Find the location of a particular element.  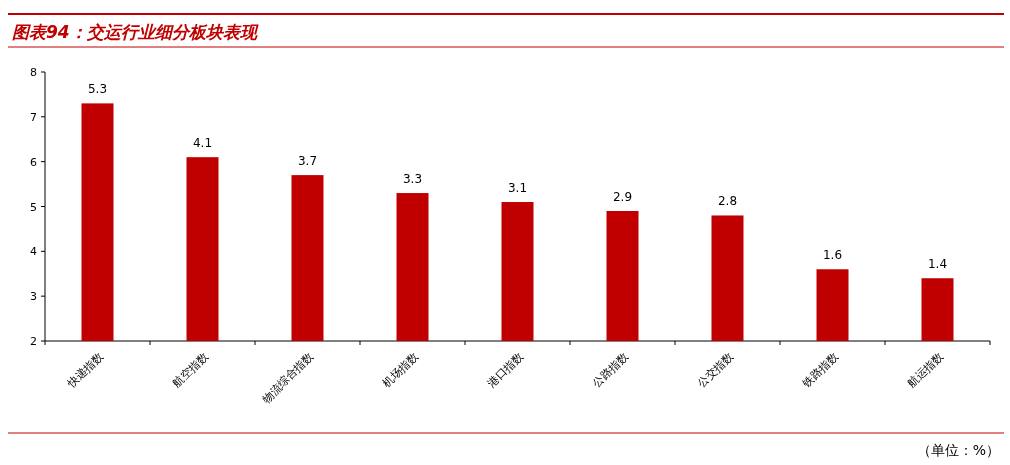

data-label: 3.7 is located at coordinates (307, 161).